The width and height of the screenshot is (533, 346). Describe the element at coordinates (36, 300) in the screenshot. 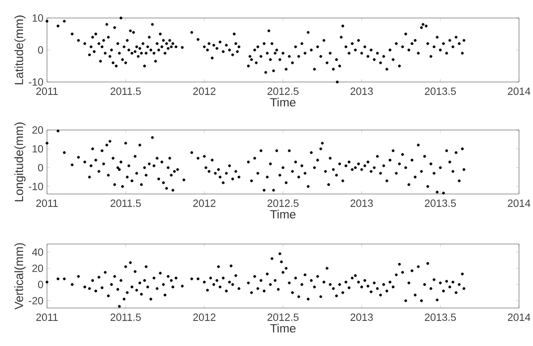

I see `y-tick-label: -20` at that location.